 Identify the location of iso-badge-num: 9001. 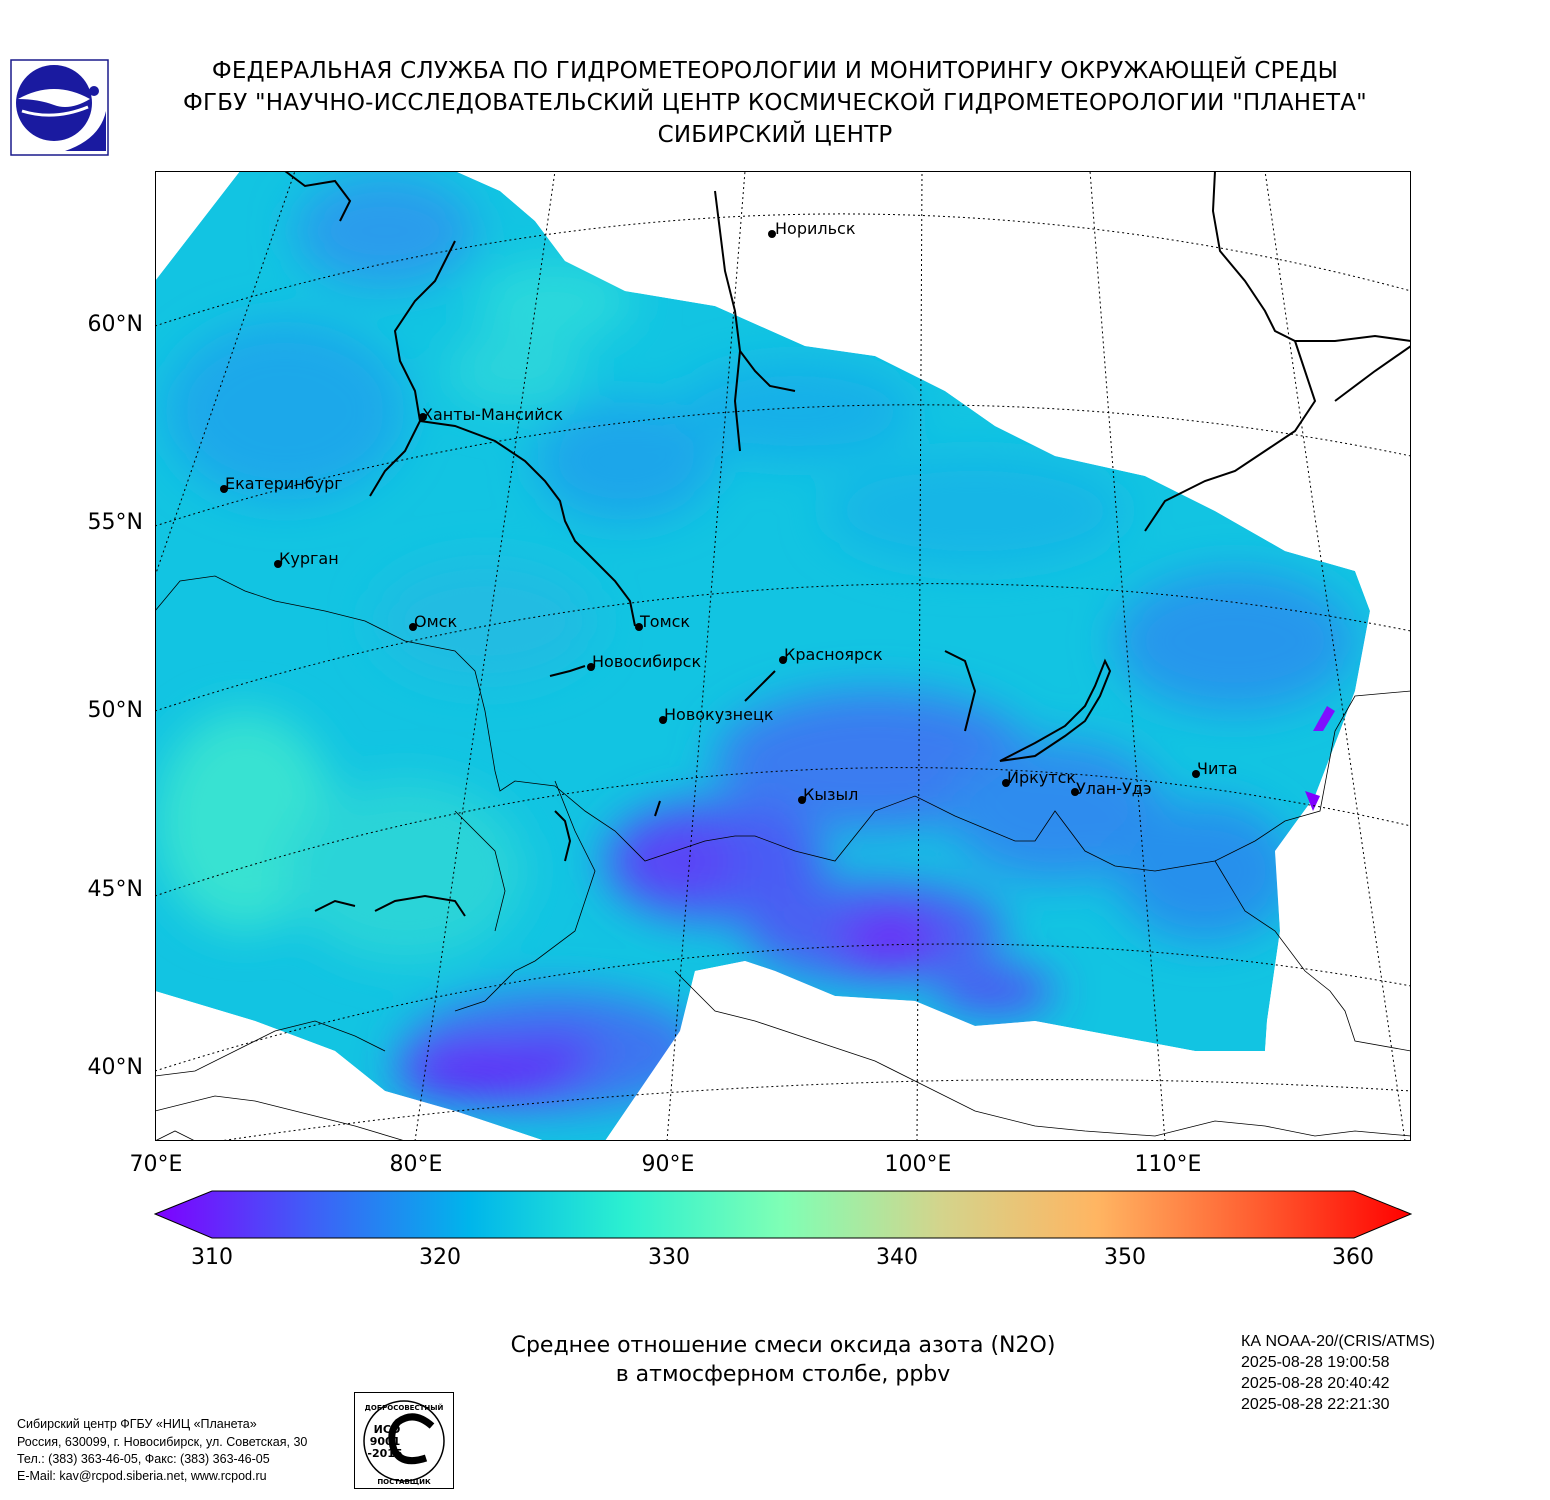
(385, 1441).